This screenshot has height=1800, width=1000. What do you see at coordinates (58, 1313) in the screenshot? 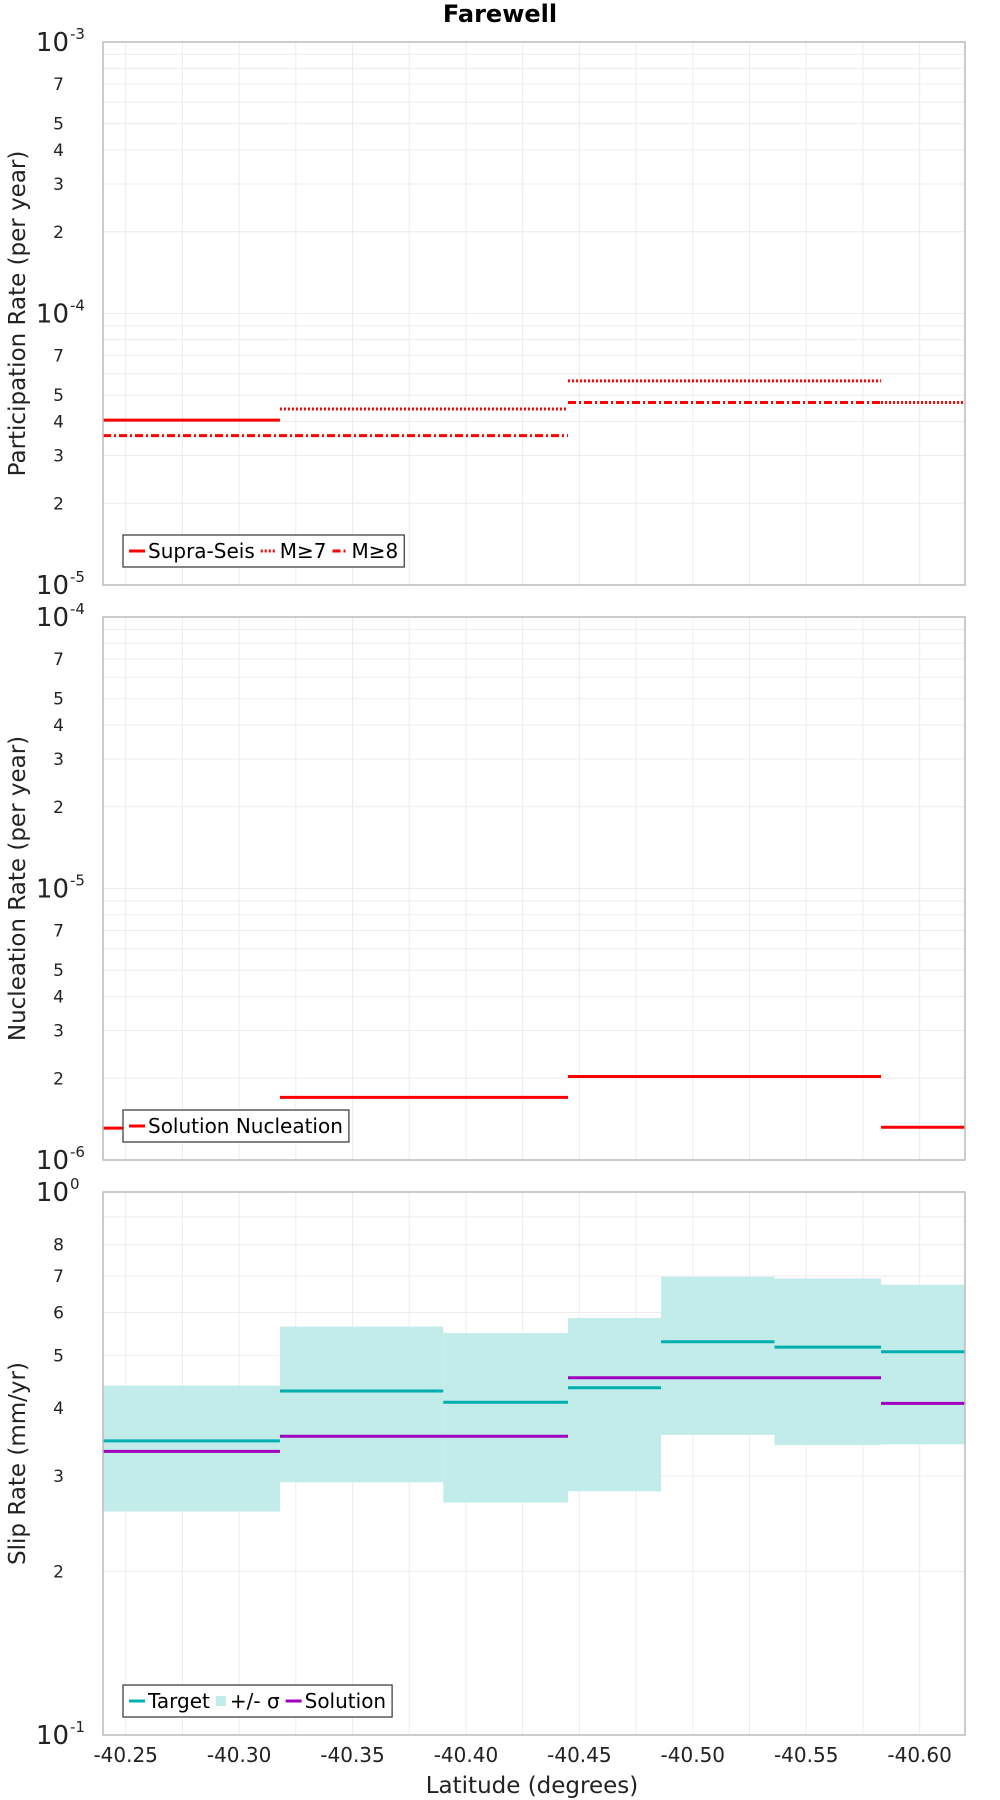
I see `y-tick-label-minor: 6` at bounding box center [58, 1313].